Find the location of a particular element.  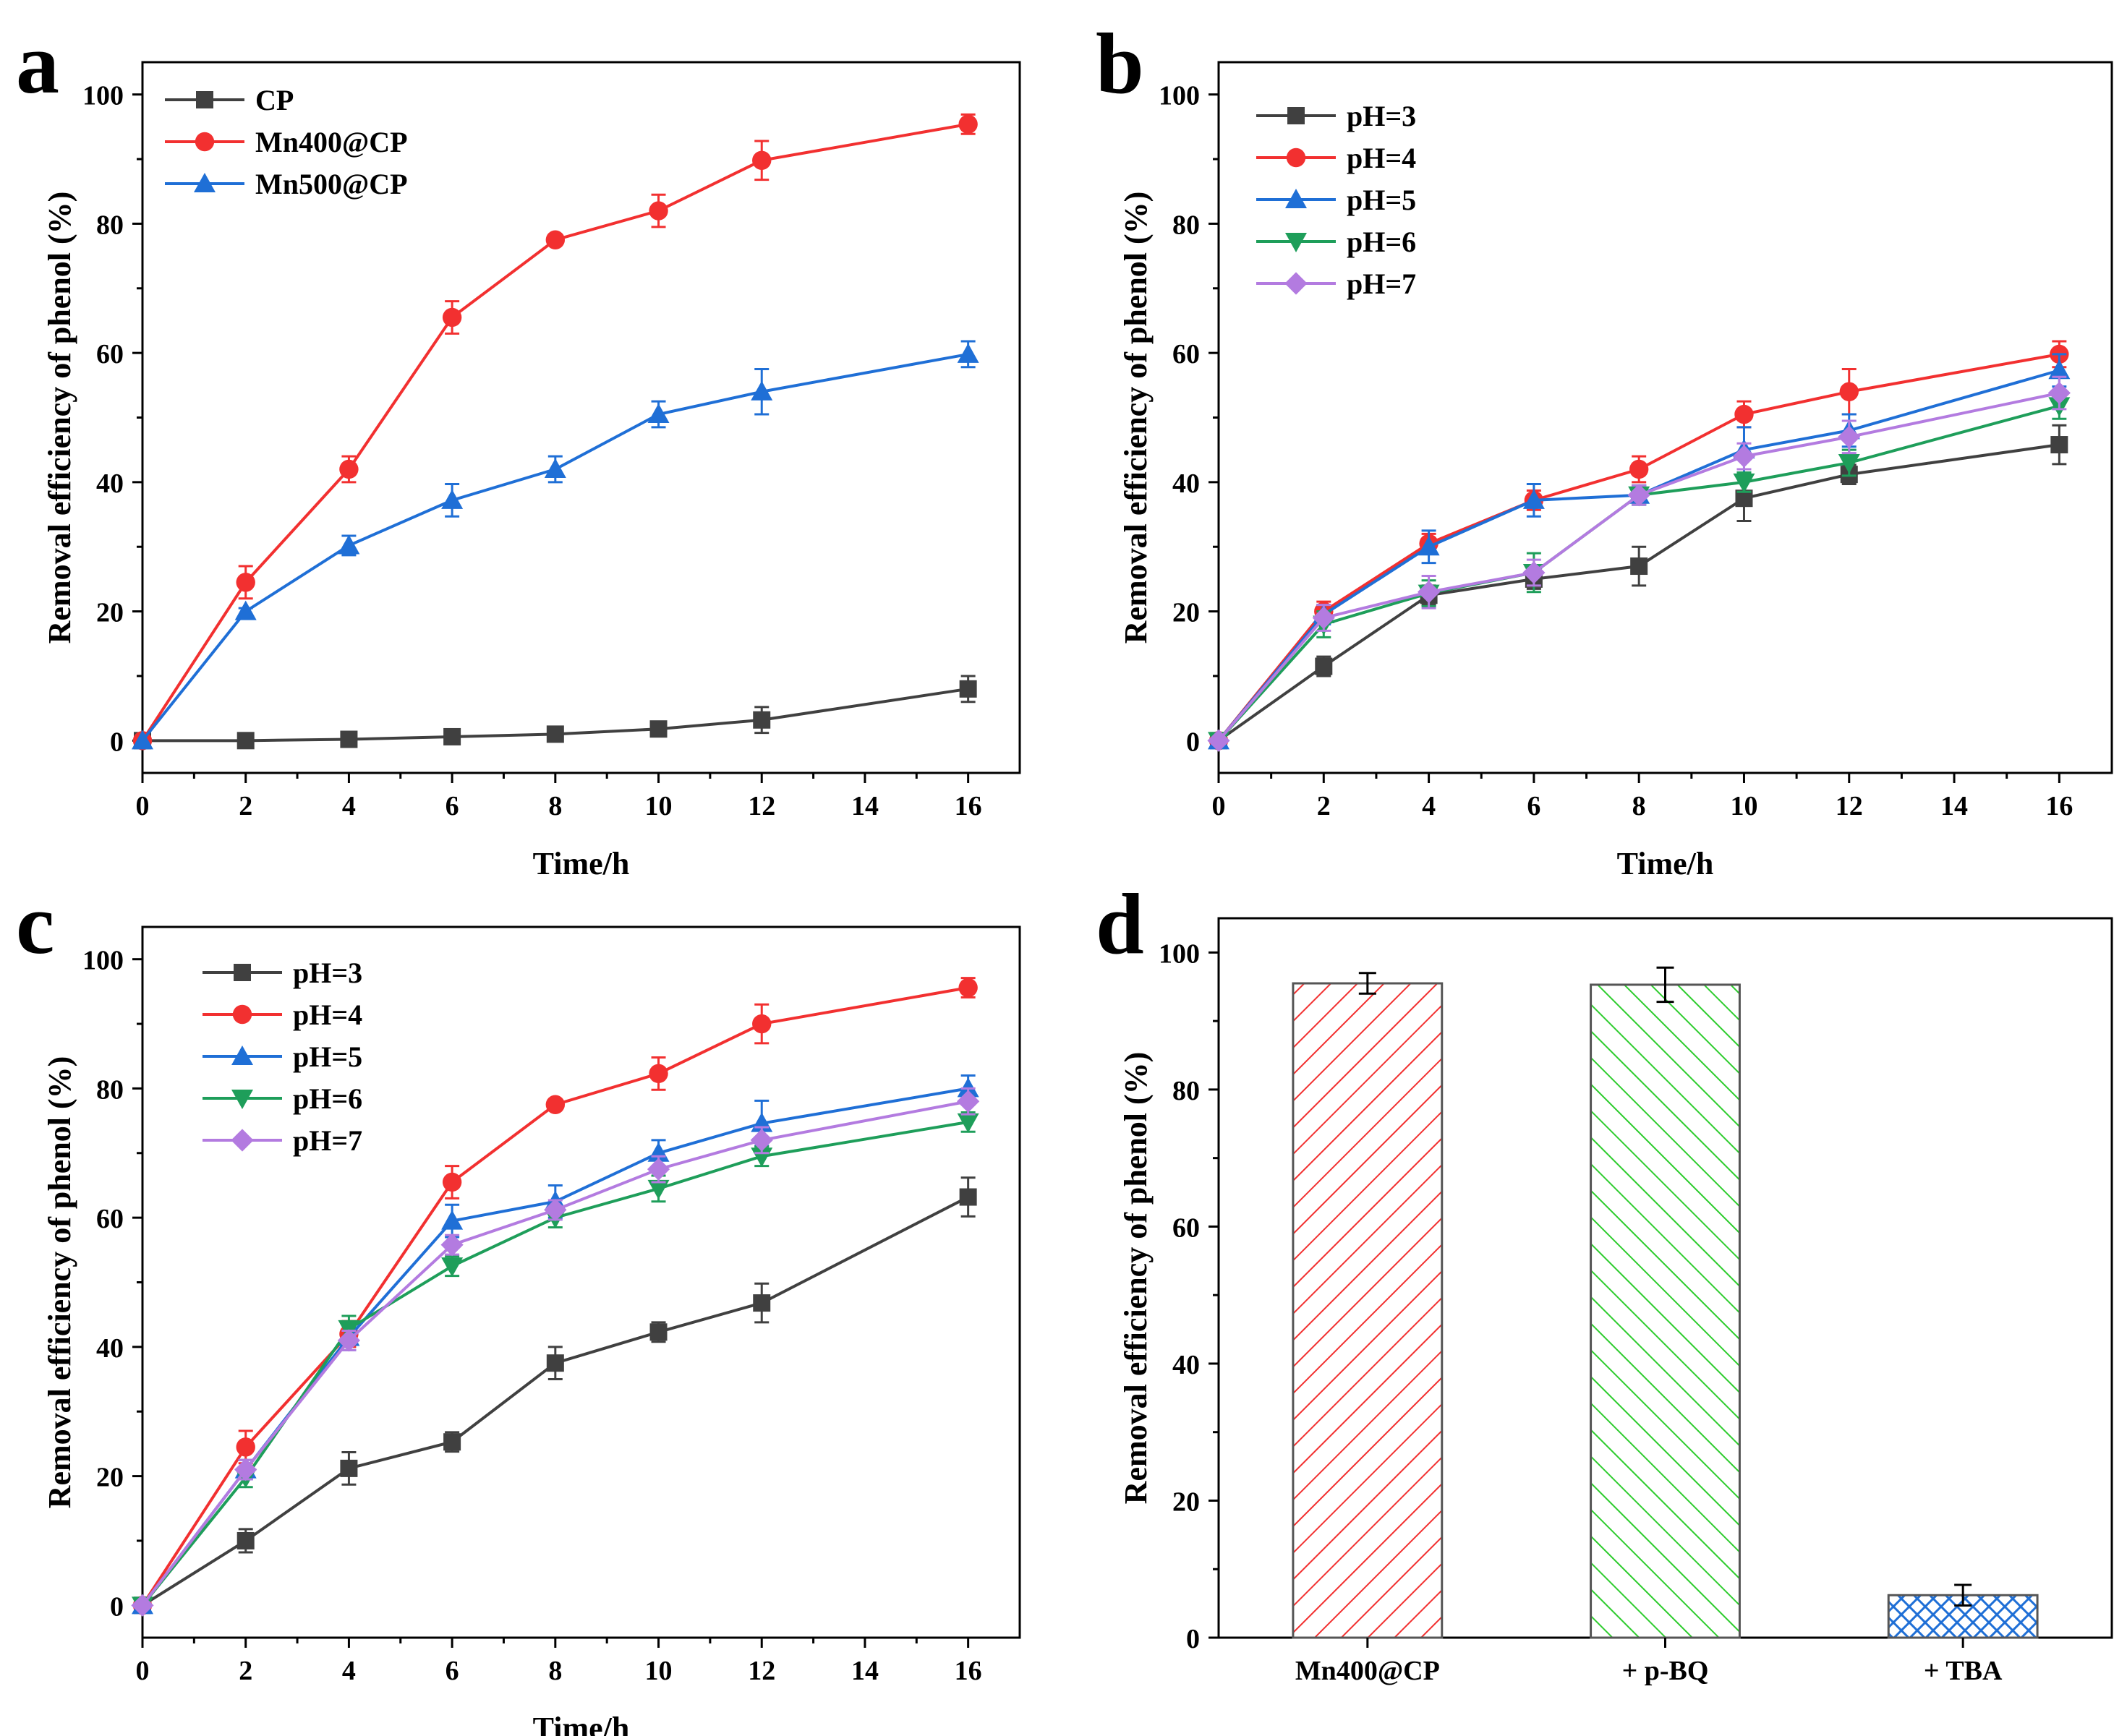

legend-marker-cp is located at coordinates (204, 99).